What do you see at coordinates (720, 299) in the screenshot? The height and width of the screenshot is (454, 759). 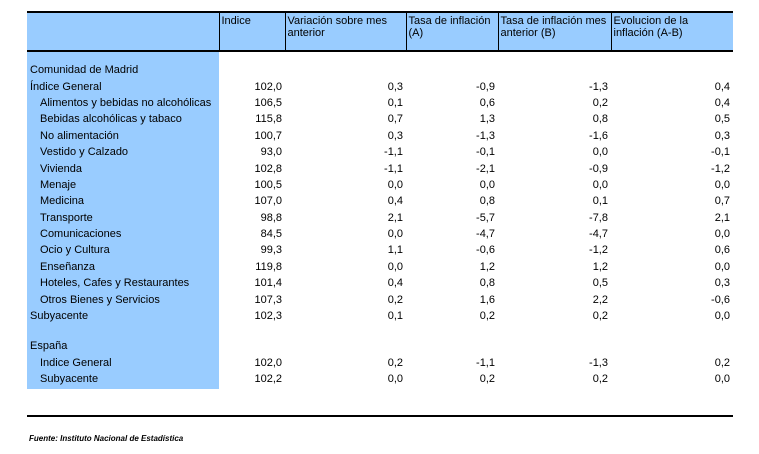 I see `value-evolucion: -0,6` at bounding box center [720, 299].